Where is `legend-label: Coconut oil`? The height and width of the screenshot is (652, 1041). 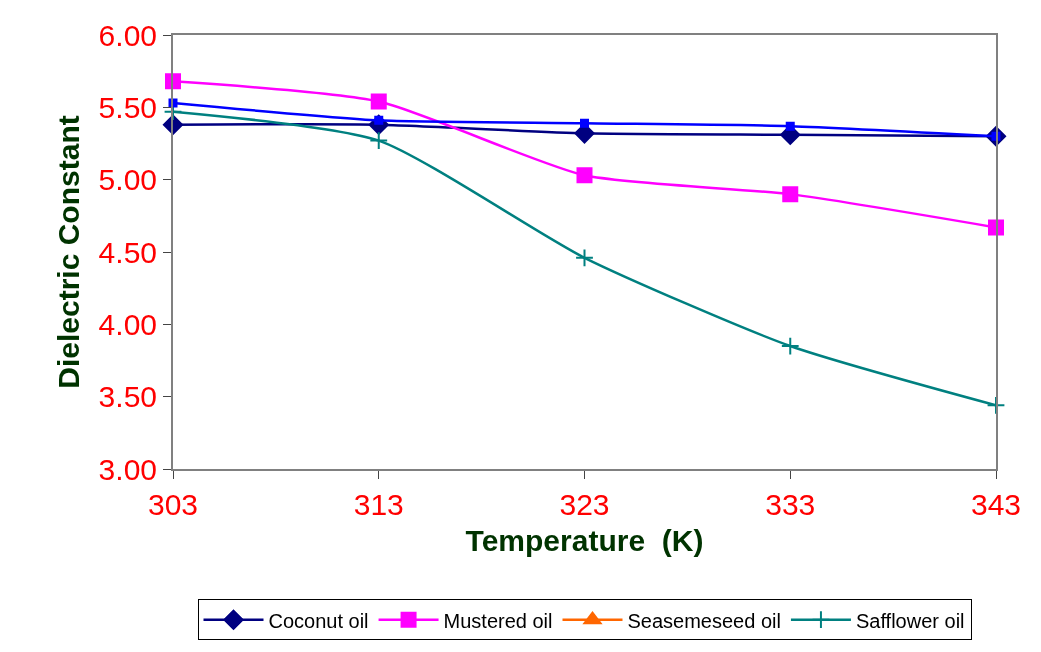
legend-label: Coconut oil is located at coordinates (318, 620).